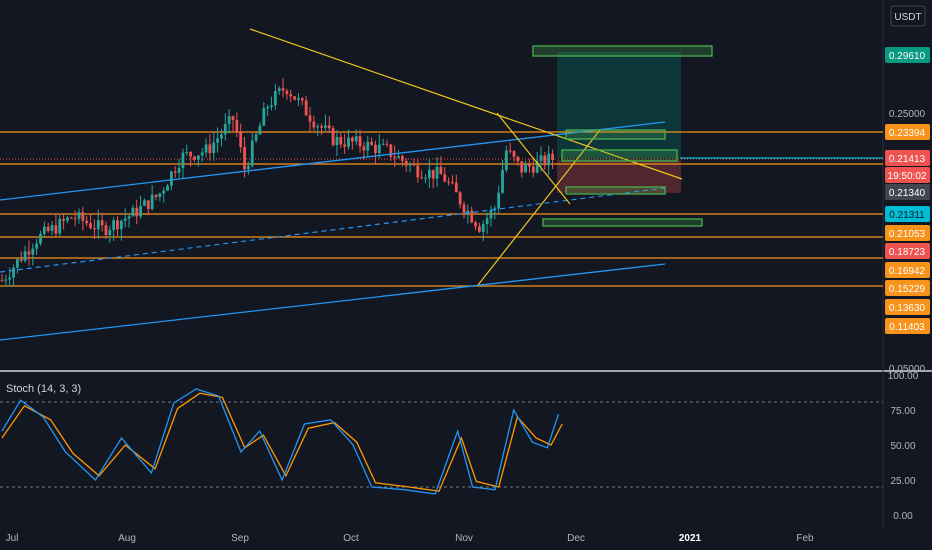 Image resolution: width=932 pixels, height=550 pixels. I want to click on price-tag-label: 0.21413, so click(907, 159).